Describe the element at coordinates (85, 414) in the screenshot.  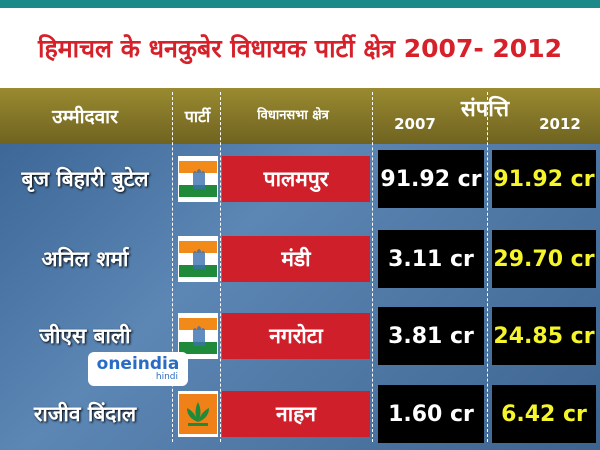
I see `candidate-name: राजीव बिंदाल` at that location.